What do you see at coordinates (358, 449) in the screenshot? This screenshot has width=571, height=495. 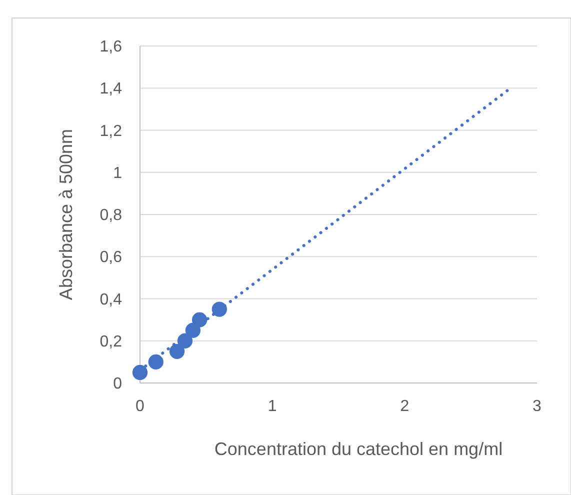 I see `x-axis-title: Concentration du catechol en mg/ml` at bounding box center [358, 449].